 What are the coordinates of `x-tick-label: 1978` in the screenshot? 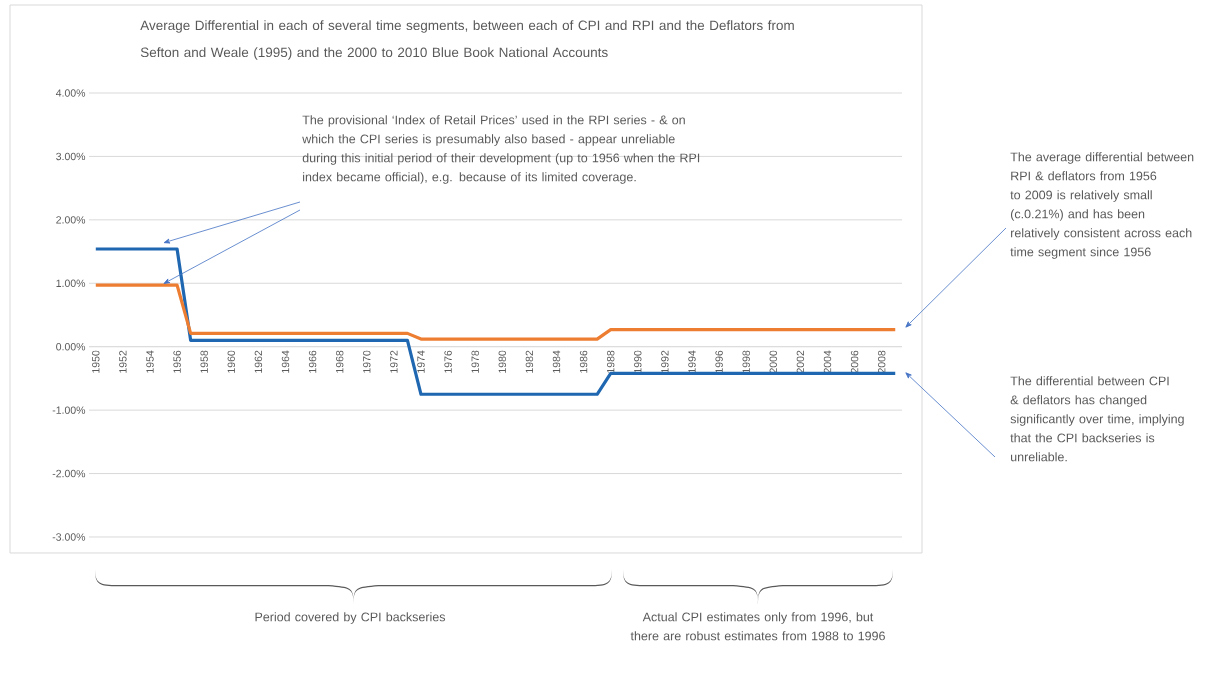 It's located at (475, 361).